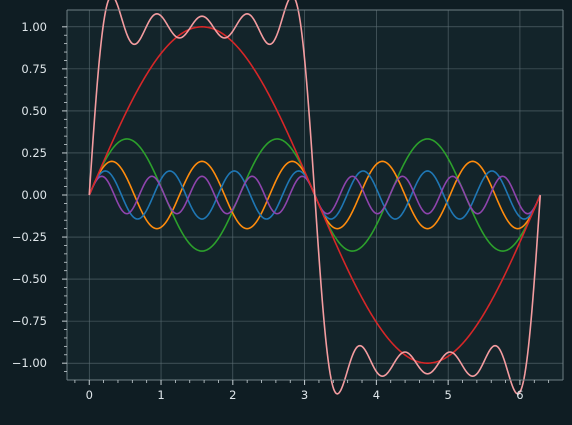 This screenshot has height=425, width=572. I want to click on x-tick-label: 2, so click(232, 395).